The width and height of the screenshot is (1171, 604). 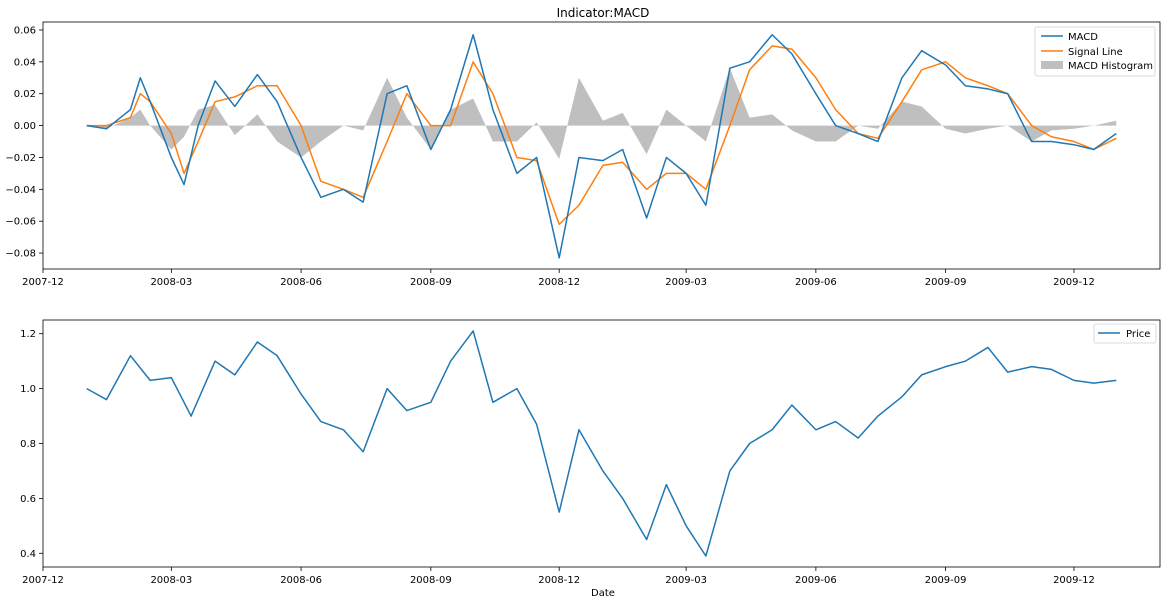 I want to click on macd-y-tick-label: −0.04, so click(x=20, y=190).